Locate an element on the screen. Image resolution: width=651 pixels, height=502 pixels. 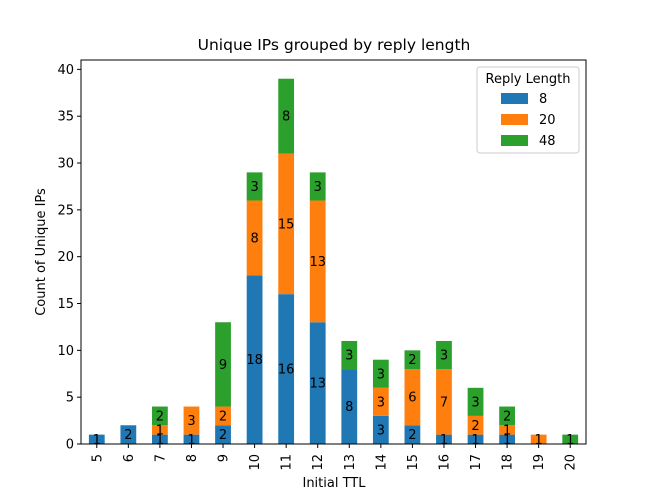
bar-label-ttl-7-len-20: 1 is located at coordinates (160, 430).